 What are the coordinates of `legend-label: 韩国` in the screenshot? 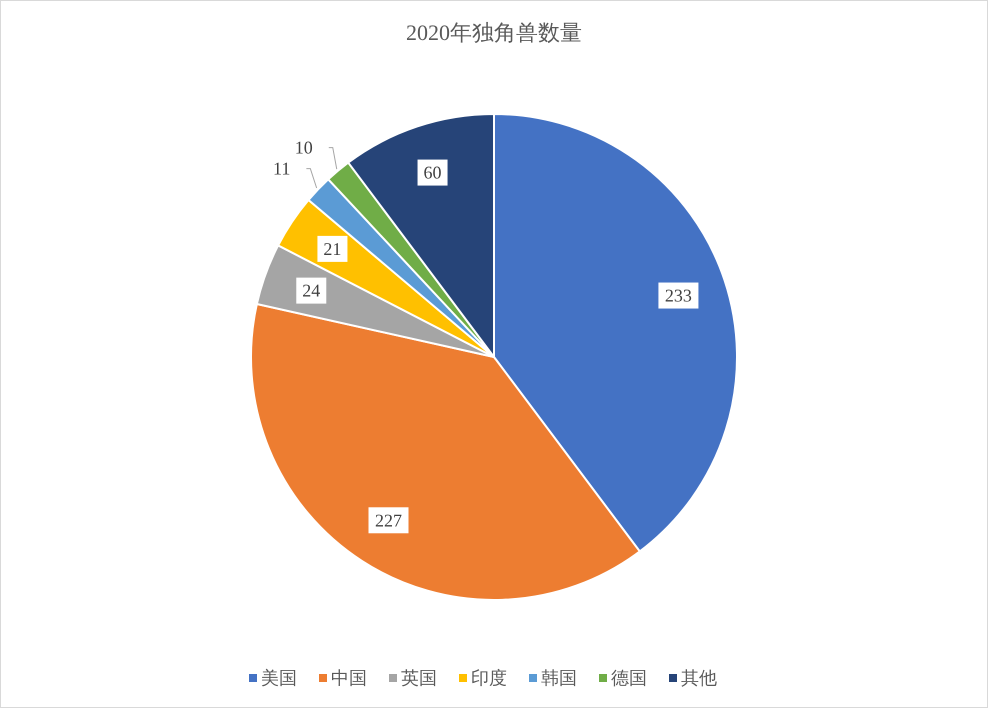 It's located at (559, 678).